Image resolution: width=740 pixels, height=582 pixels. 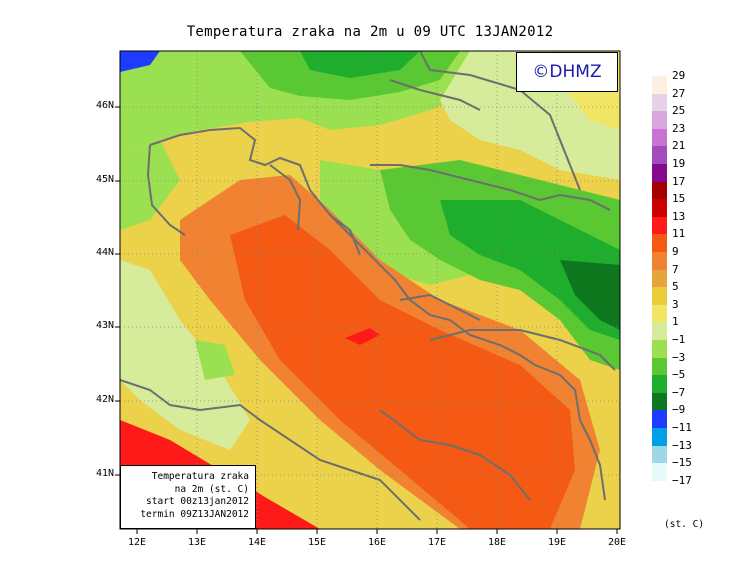 What do you see at coordinates (679, 357) in the screenshot?
I see `legend-label: −3` at bounding box center [679, 357].